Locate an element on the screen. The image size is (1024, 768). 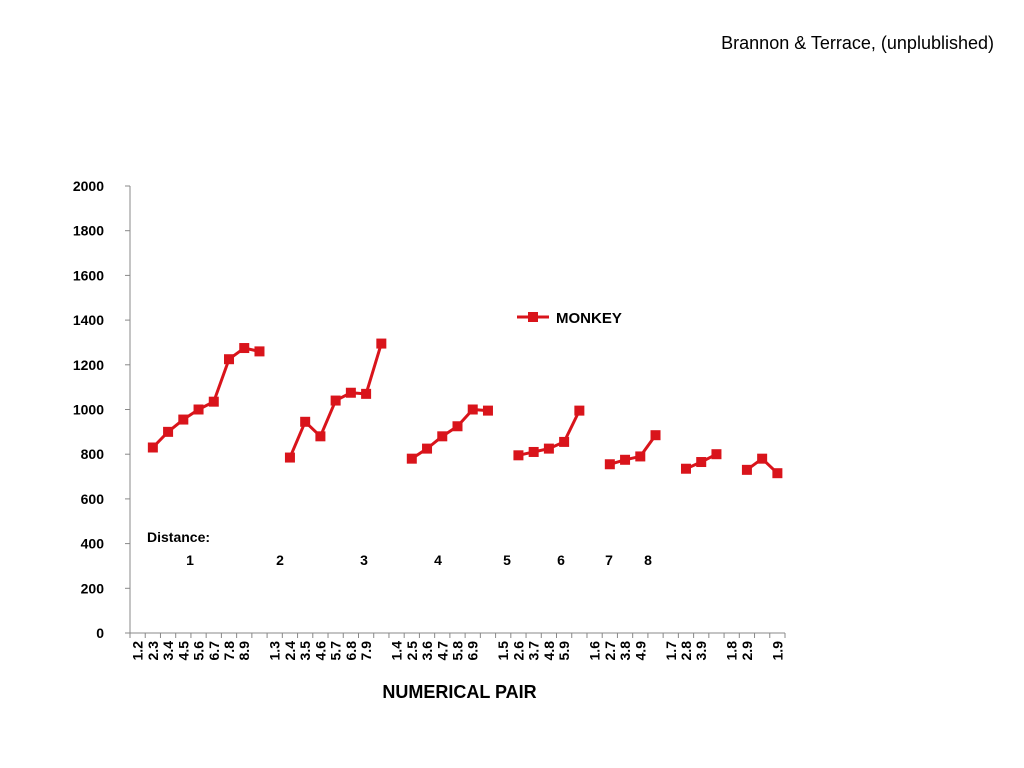
x-tick-label: 1.5 is located at coordinates (503, 651).